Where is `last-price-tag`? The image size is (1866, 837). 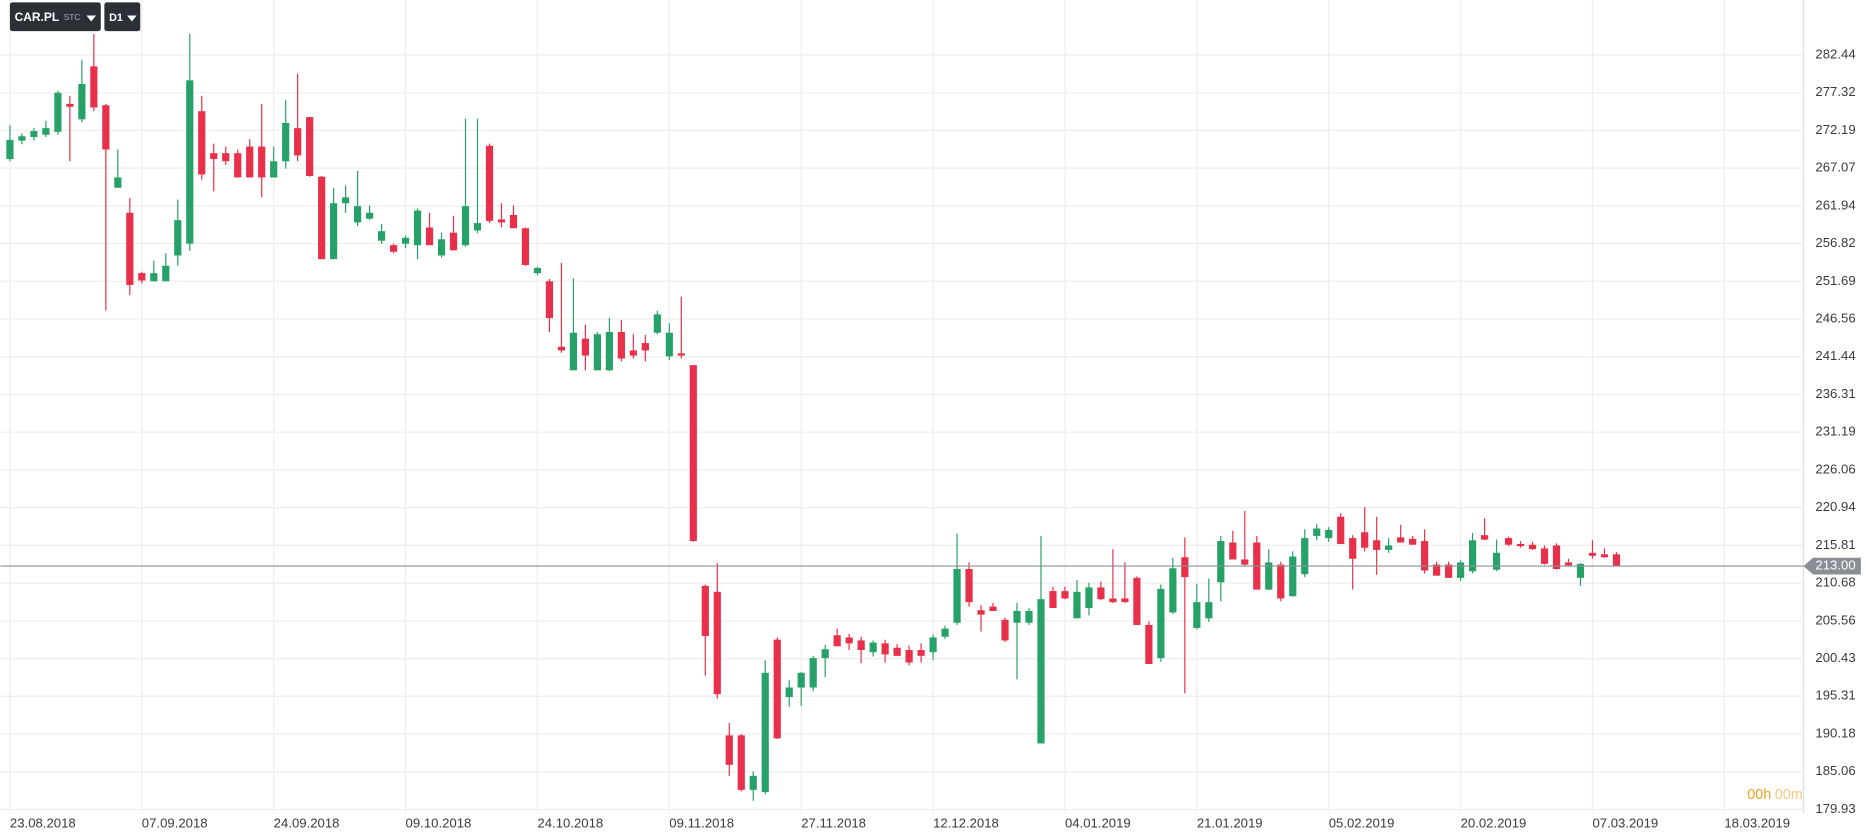 last-price-tag is located at coordinates (1832, 566).